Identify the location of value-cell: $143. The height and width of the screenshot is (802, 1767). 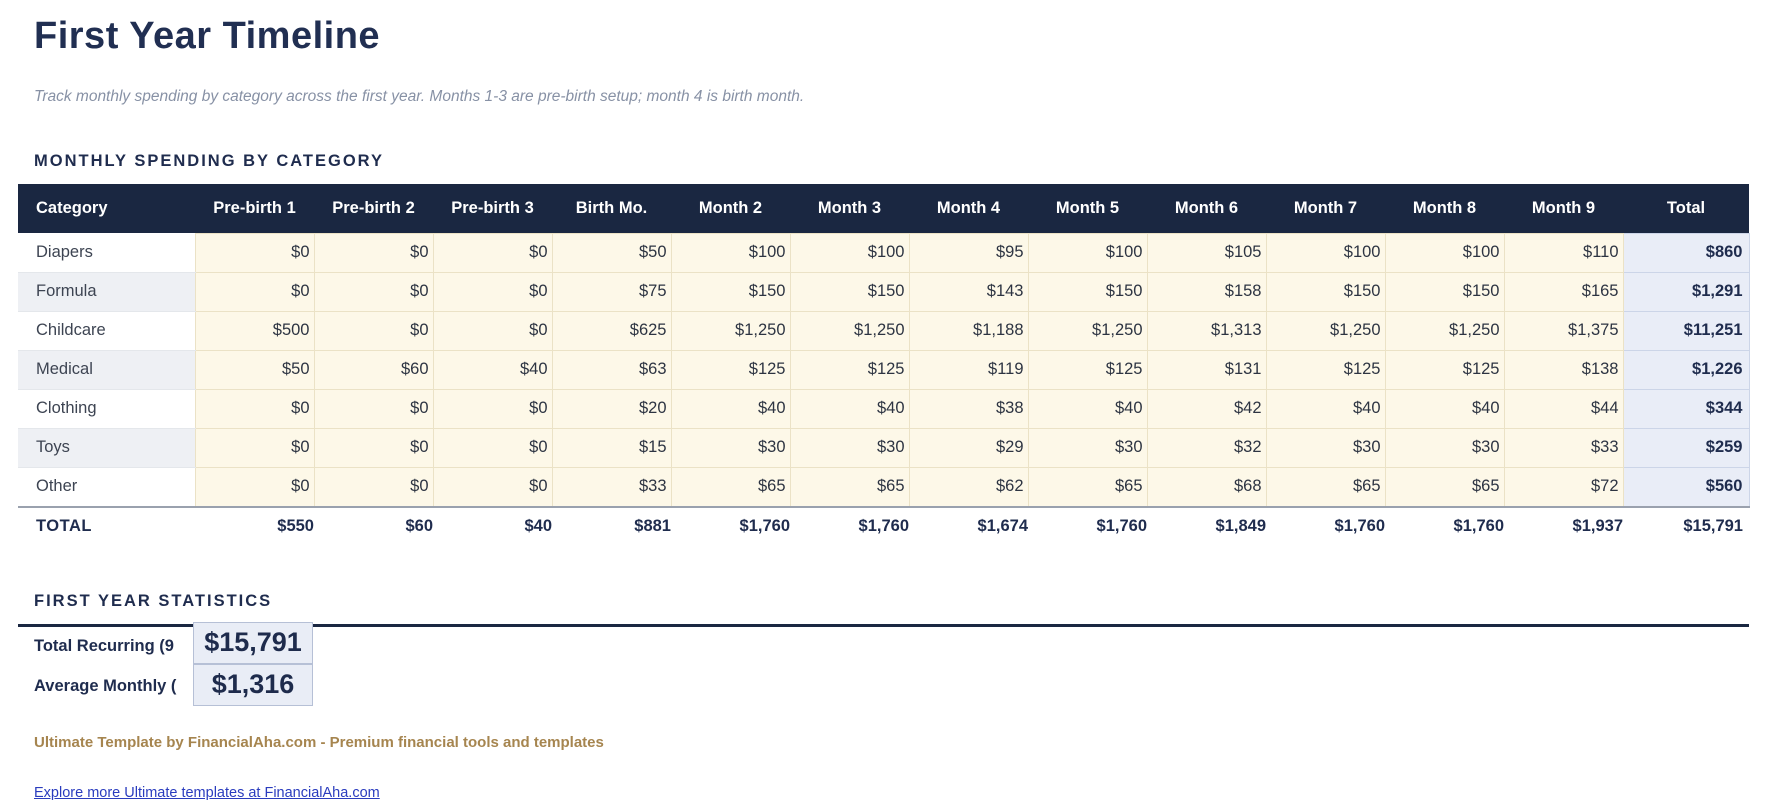
(968, 291).